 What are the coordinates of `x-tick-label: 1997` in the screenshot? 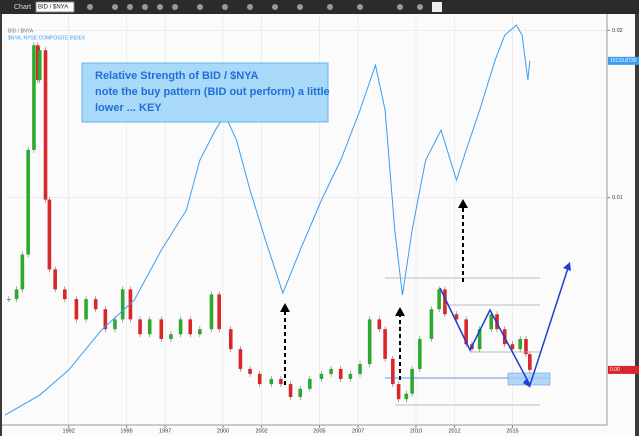 It's located at (165, 431).